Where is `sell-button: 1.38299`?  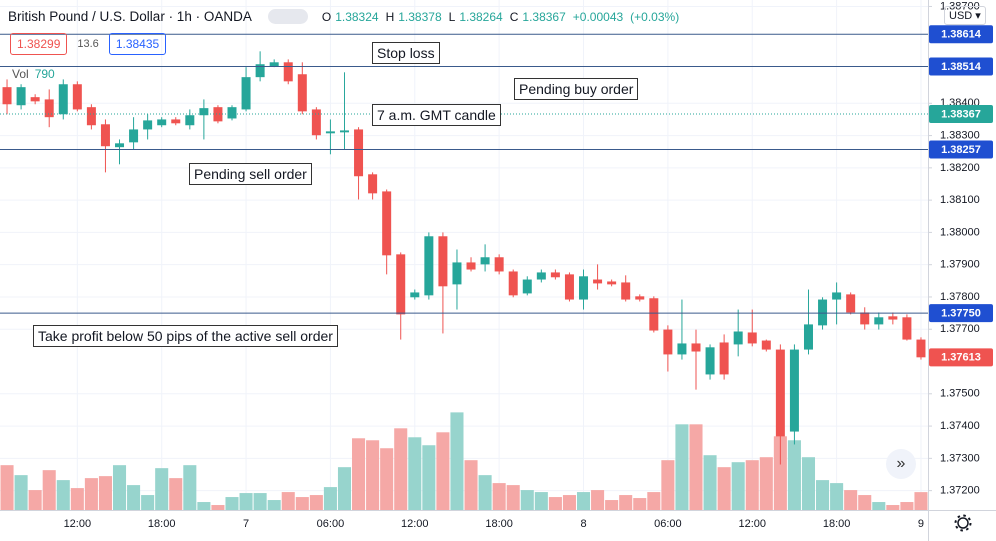
sell-button: 1.38299 is located at coordinates (39, 44).